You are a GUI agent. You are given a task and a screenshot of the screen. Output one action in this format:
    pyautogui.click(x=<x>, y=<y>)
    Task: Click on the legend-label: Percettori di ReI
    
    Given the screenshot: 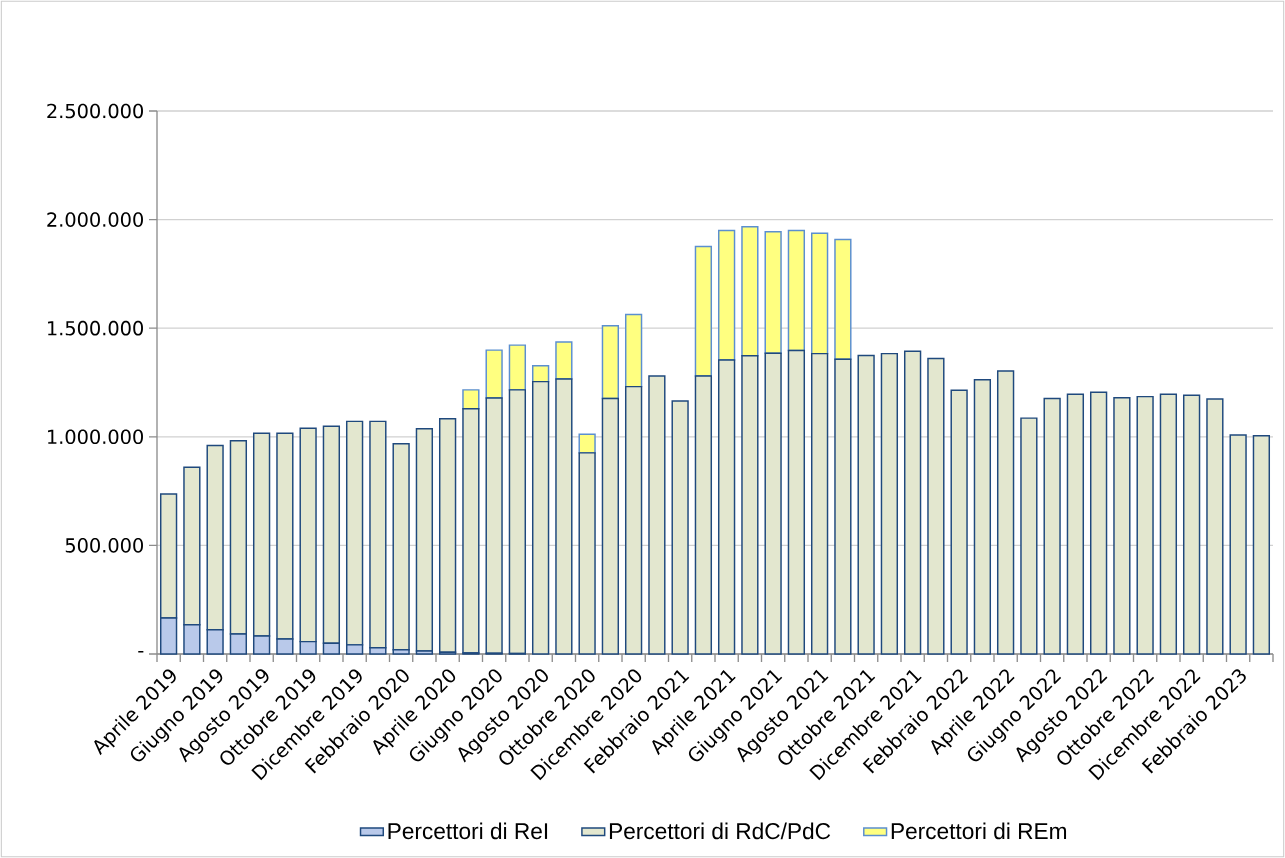 What is the action you would take?
    pyautogui.click(x=468, y=831)
    